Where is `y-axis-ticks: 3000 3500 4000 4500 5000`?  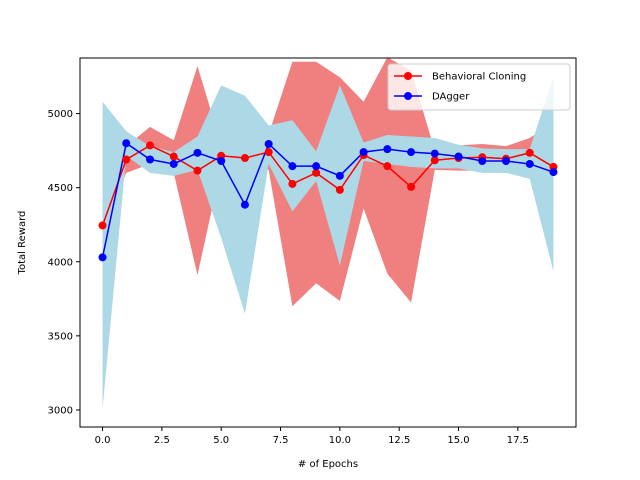 y-axis-ticks: 3000 3500 4000 4500 5000 is located at coordinates (64, 262).